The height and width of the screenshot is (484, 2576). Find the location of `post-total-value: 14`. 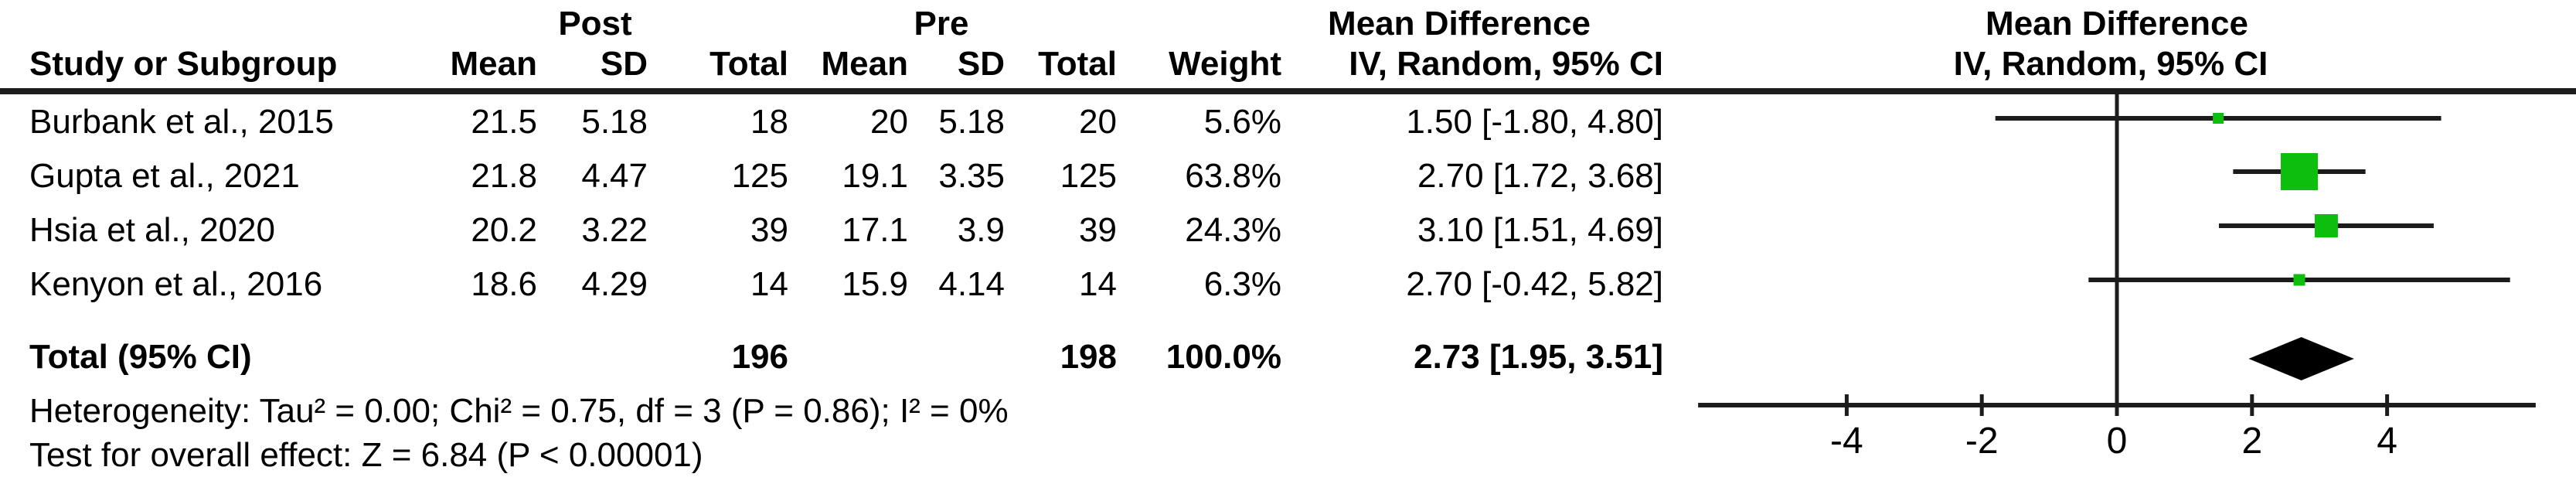

post-total-value: 14 is located at coordinates (769, 284).